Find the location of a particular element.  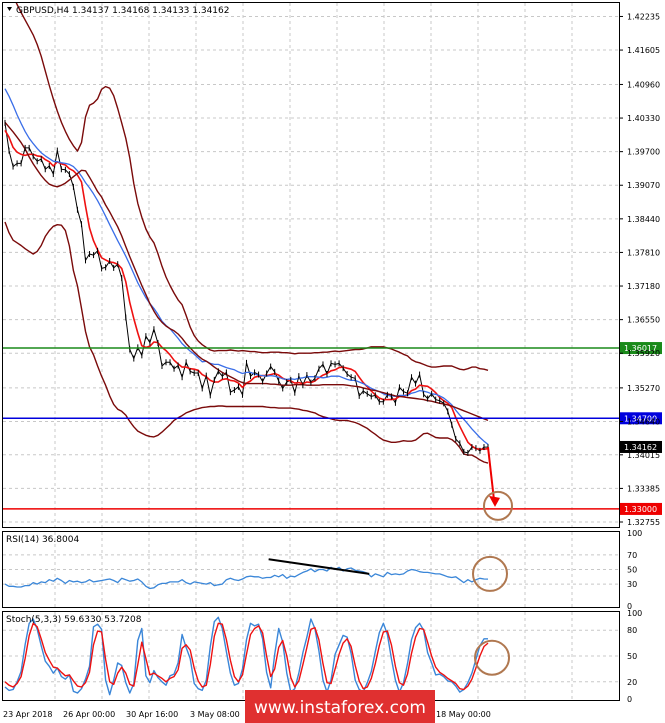

target-arrow-head is located at coordinates (494, 501).